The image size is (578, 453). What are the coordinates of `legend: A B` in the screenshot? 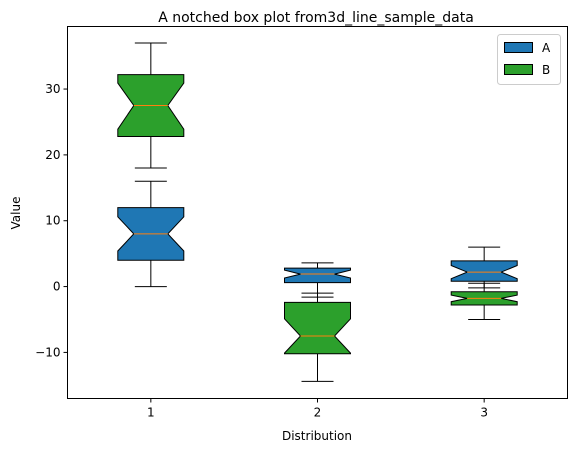 It's located at (529, 59).